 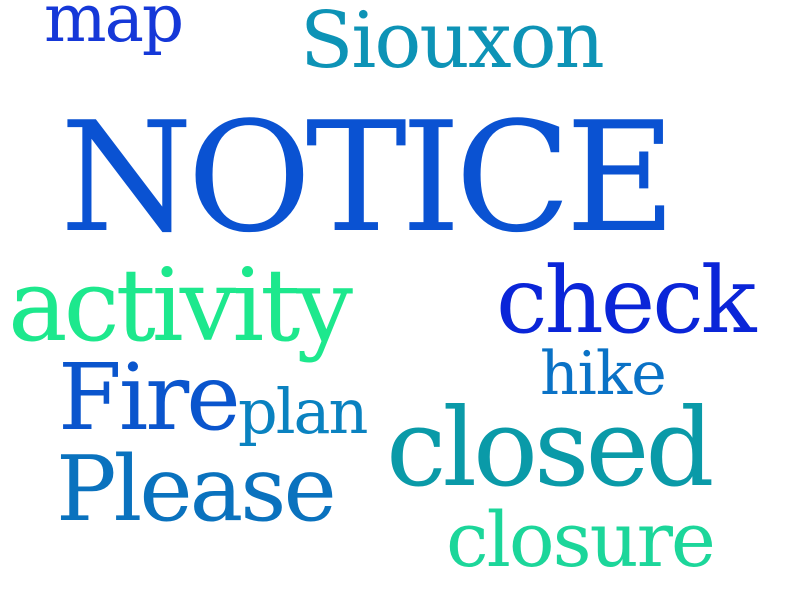 I want to click on word-activity: activity, so click(x=180, y=305).